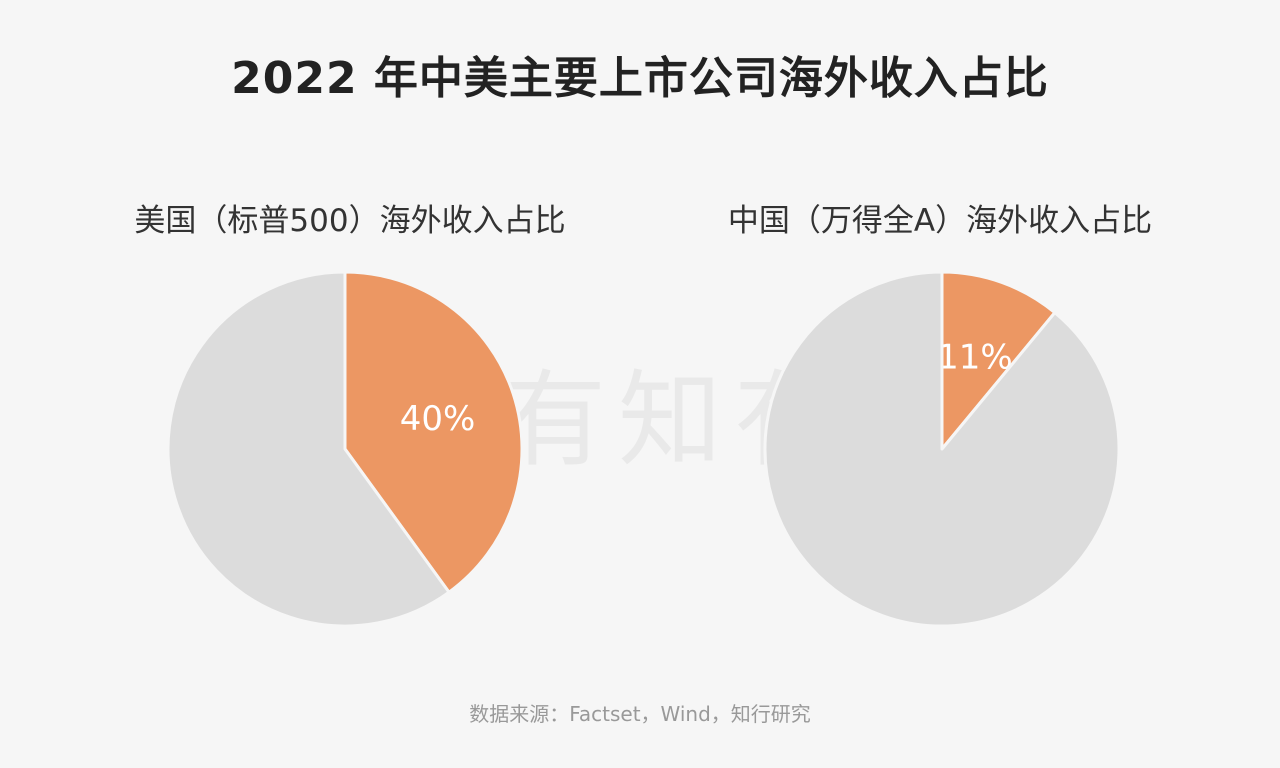  What do you see at coordinates (940, 221) in the screenshot?
I see `pie-title-cn: 中国（万得全A）海外收入占比` at bounding box center [940, 221].